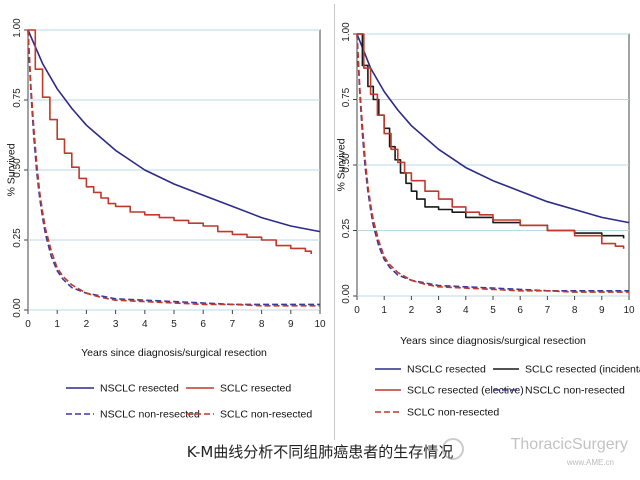  I want to click on left-x-tick-label: 8, so click(262, 324).